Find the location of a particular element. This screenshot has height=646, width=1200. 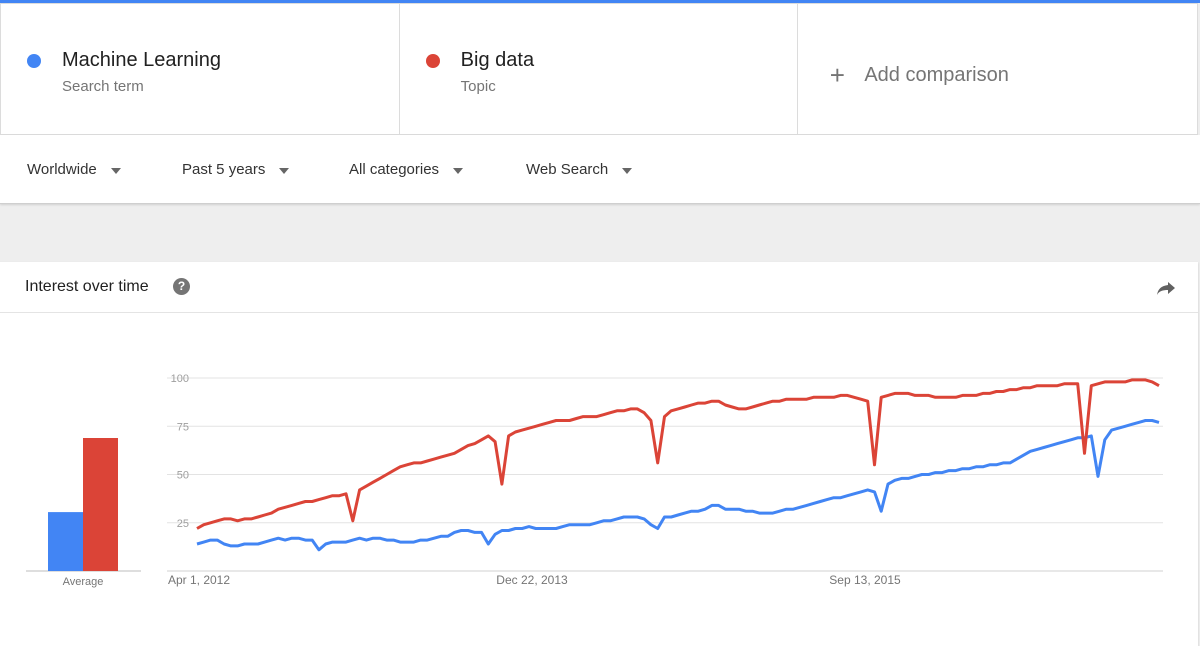

average-bar-machine-learning is located at coordinates (65, 541).